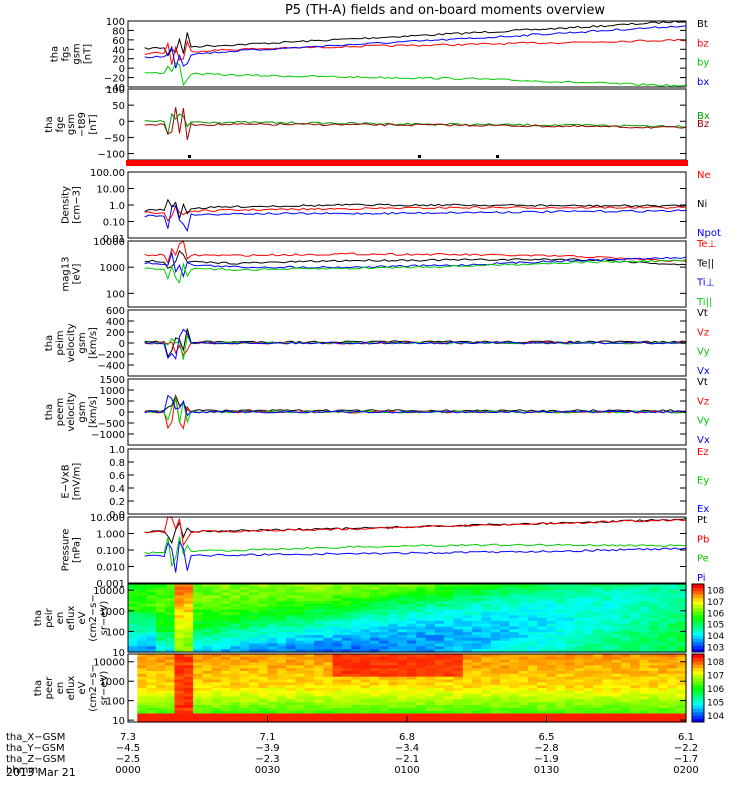  I want to click on y-tick-label: 100, so click(115, 632).